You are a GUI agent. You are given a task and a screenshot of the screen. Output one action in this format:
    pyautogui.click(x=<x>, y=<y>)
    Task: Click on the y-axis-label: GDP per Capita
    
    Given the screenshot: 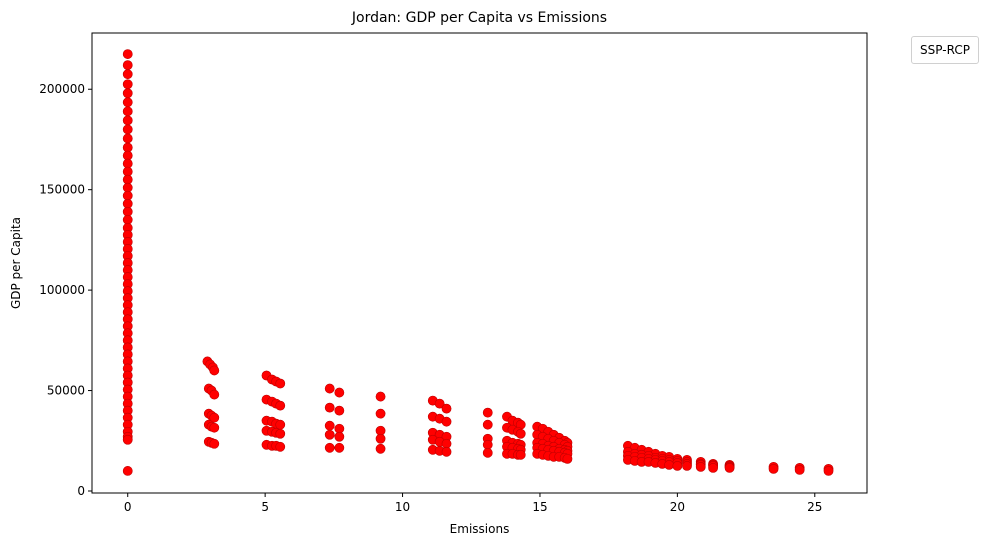 What is the action you would take?
    pyautogui.click(x=16, y=263)
    